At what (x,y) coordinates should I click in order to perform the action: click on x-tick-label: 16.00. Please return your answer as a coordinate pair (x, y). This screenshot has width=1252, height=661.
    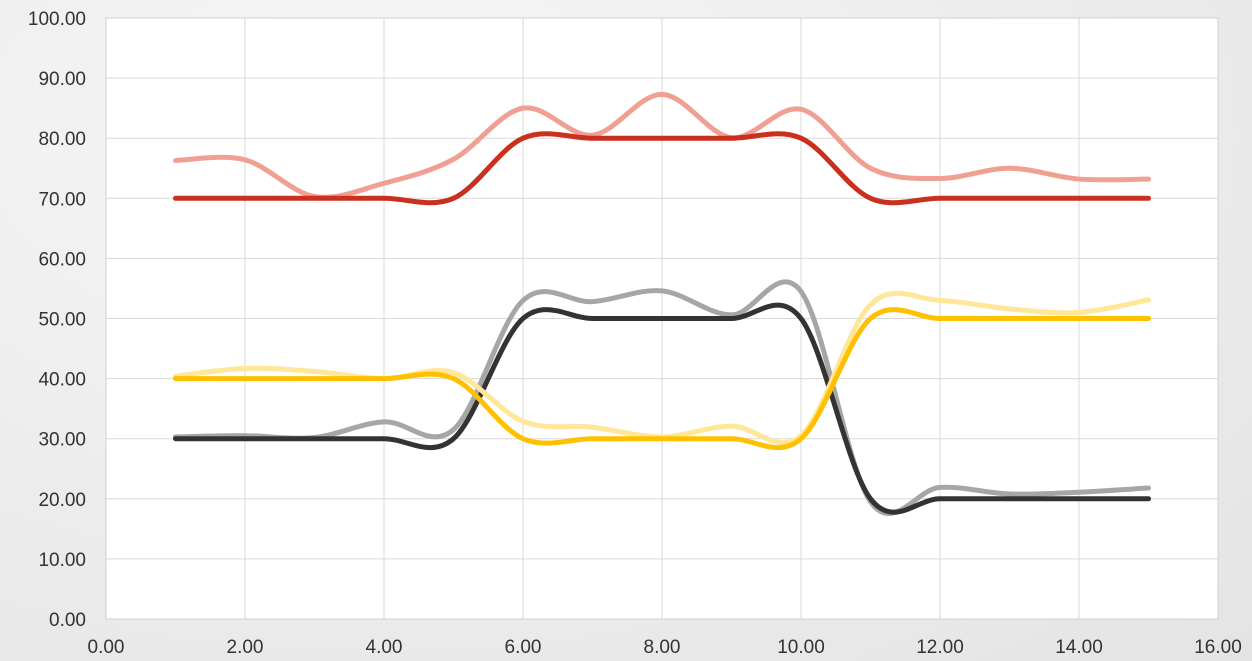
    Looking at the image, I should click on (1218, 647).